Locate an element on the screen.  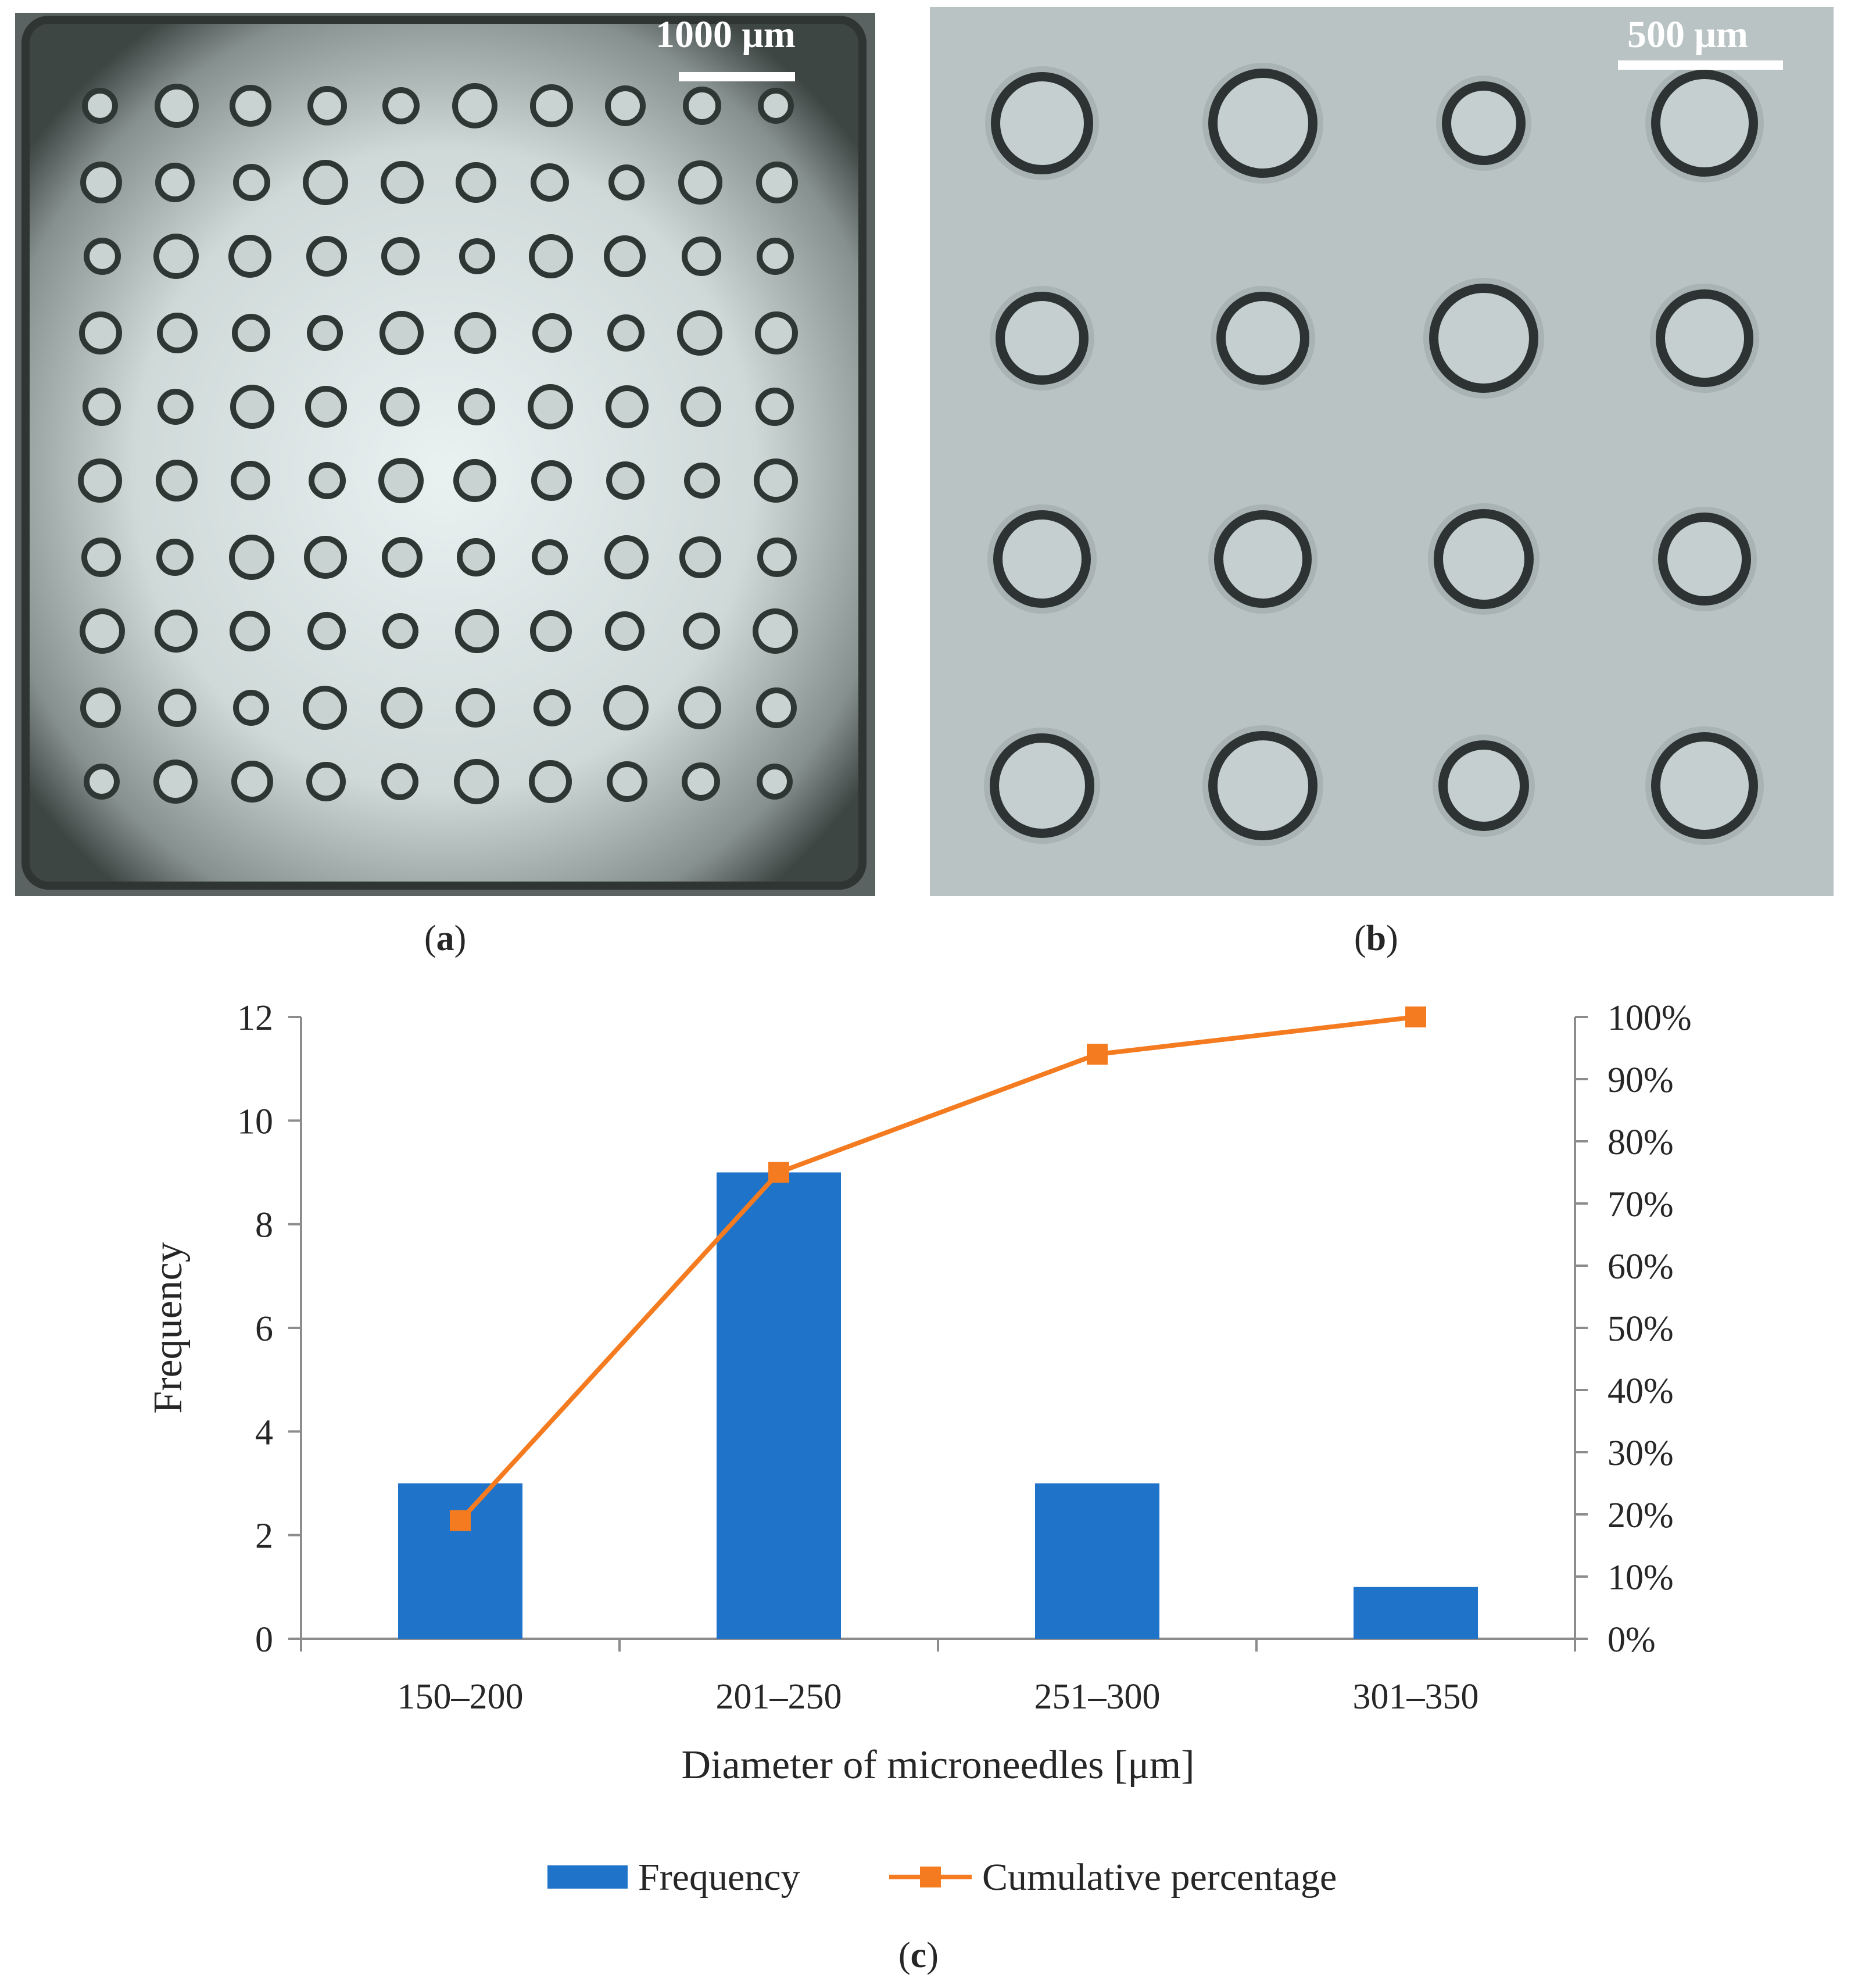
x-tick-label: 301–350 is located at coordinates (1416, 1697).